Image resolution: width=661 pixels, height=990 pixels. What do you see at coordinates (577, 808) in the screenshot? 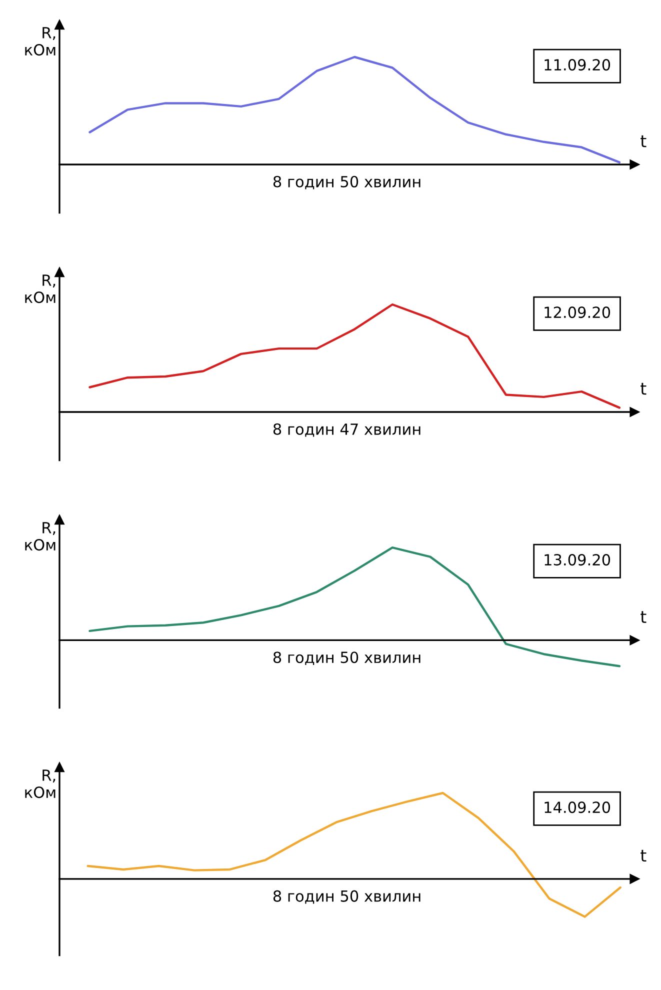
I see `chart-title: 14.09.20` at bounding box center [577, 808].